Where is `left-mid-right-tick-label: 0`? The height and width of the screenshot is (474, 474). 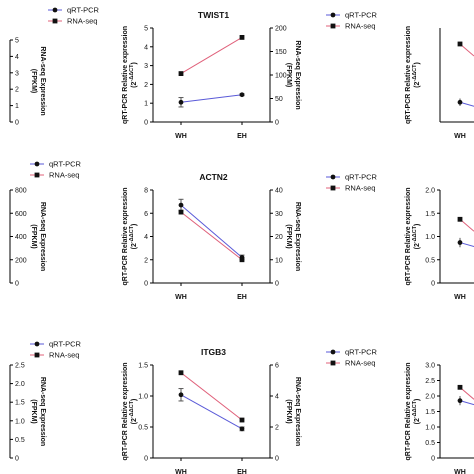 left-mid-right-tick-label: 0 is located at coordinates (17, 284).